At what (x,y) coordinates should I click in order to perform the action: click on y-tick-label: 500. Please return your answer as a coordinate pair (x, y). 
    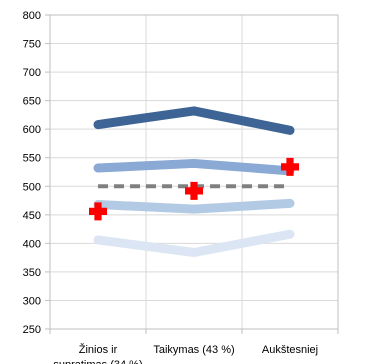
    Looking at the image, I should click on (32, 187).